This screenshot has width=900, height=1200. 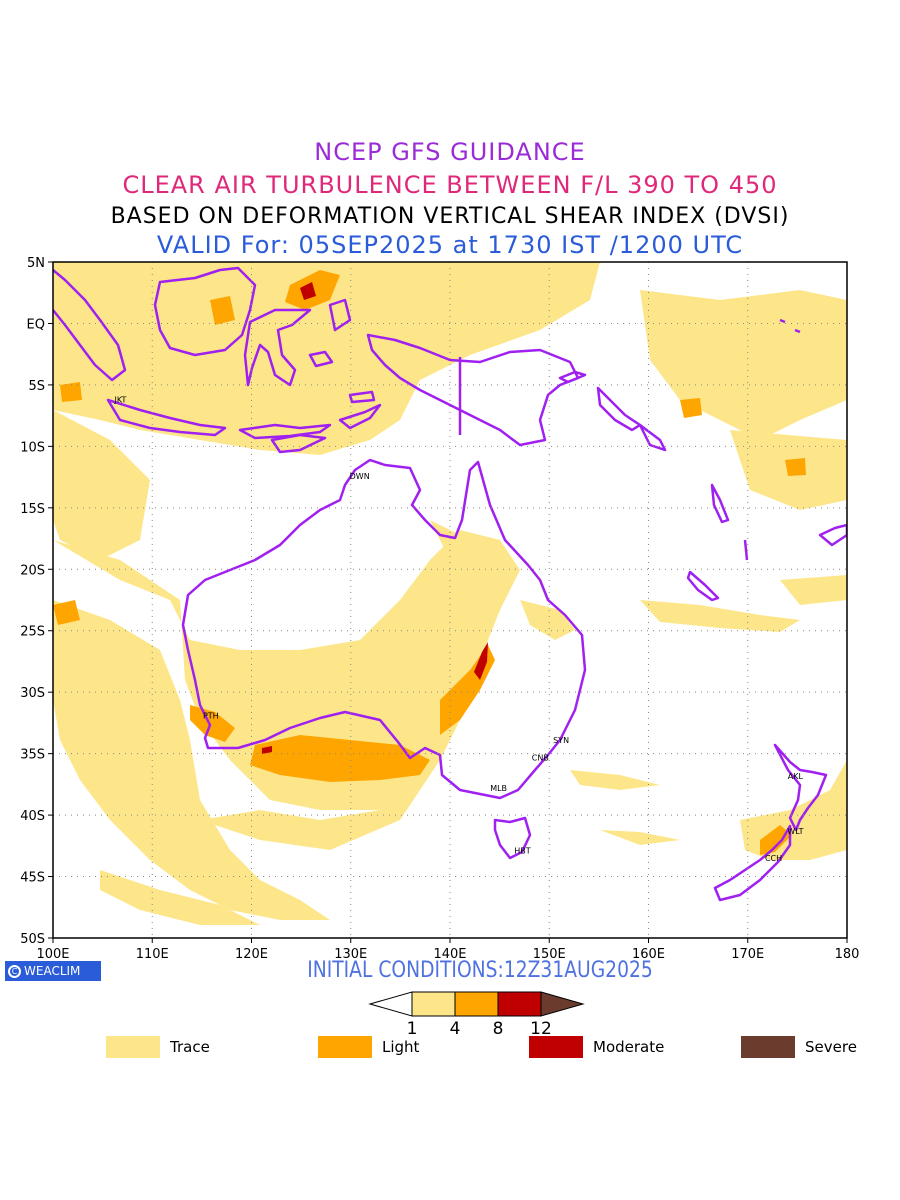 What do you see at coordinates (561, 740) in the screenshot?
I see `city-label-syn: SYN` at bounding box center [561, 740].